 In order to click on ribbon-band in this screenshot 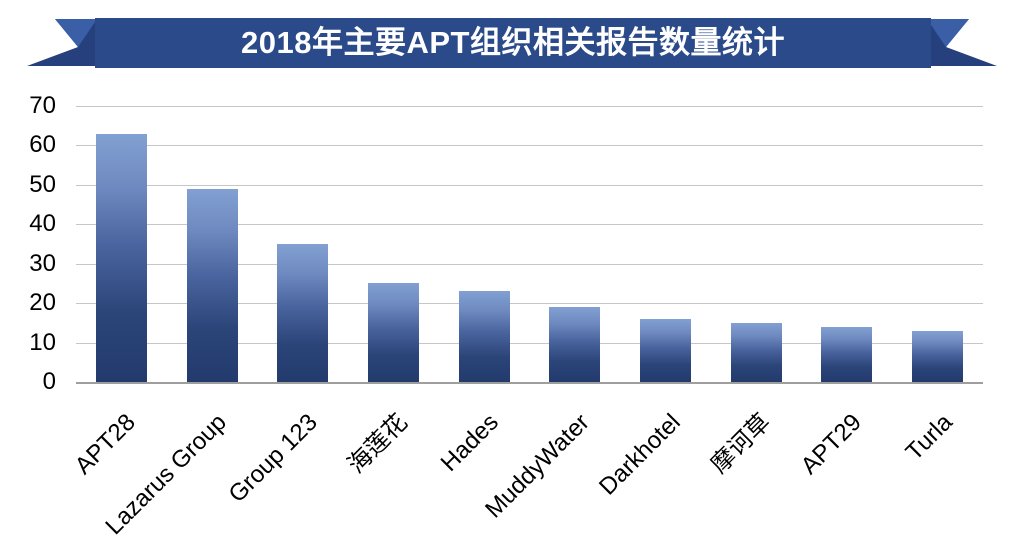, I will do `click(513, 43)`.